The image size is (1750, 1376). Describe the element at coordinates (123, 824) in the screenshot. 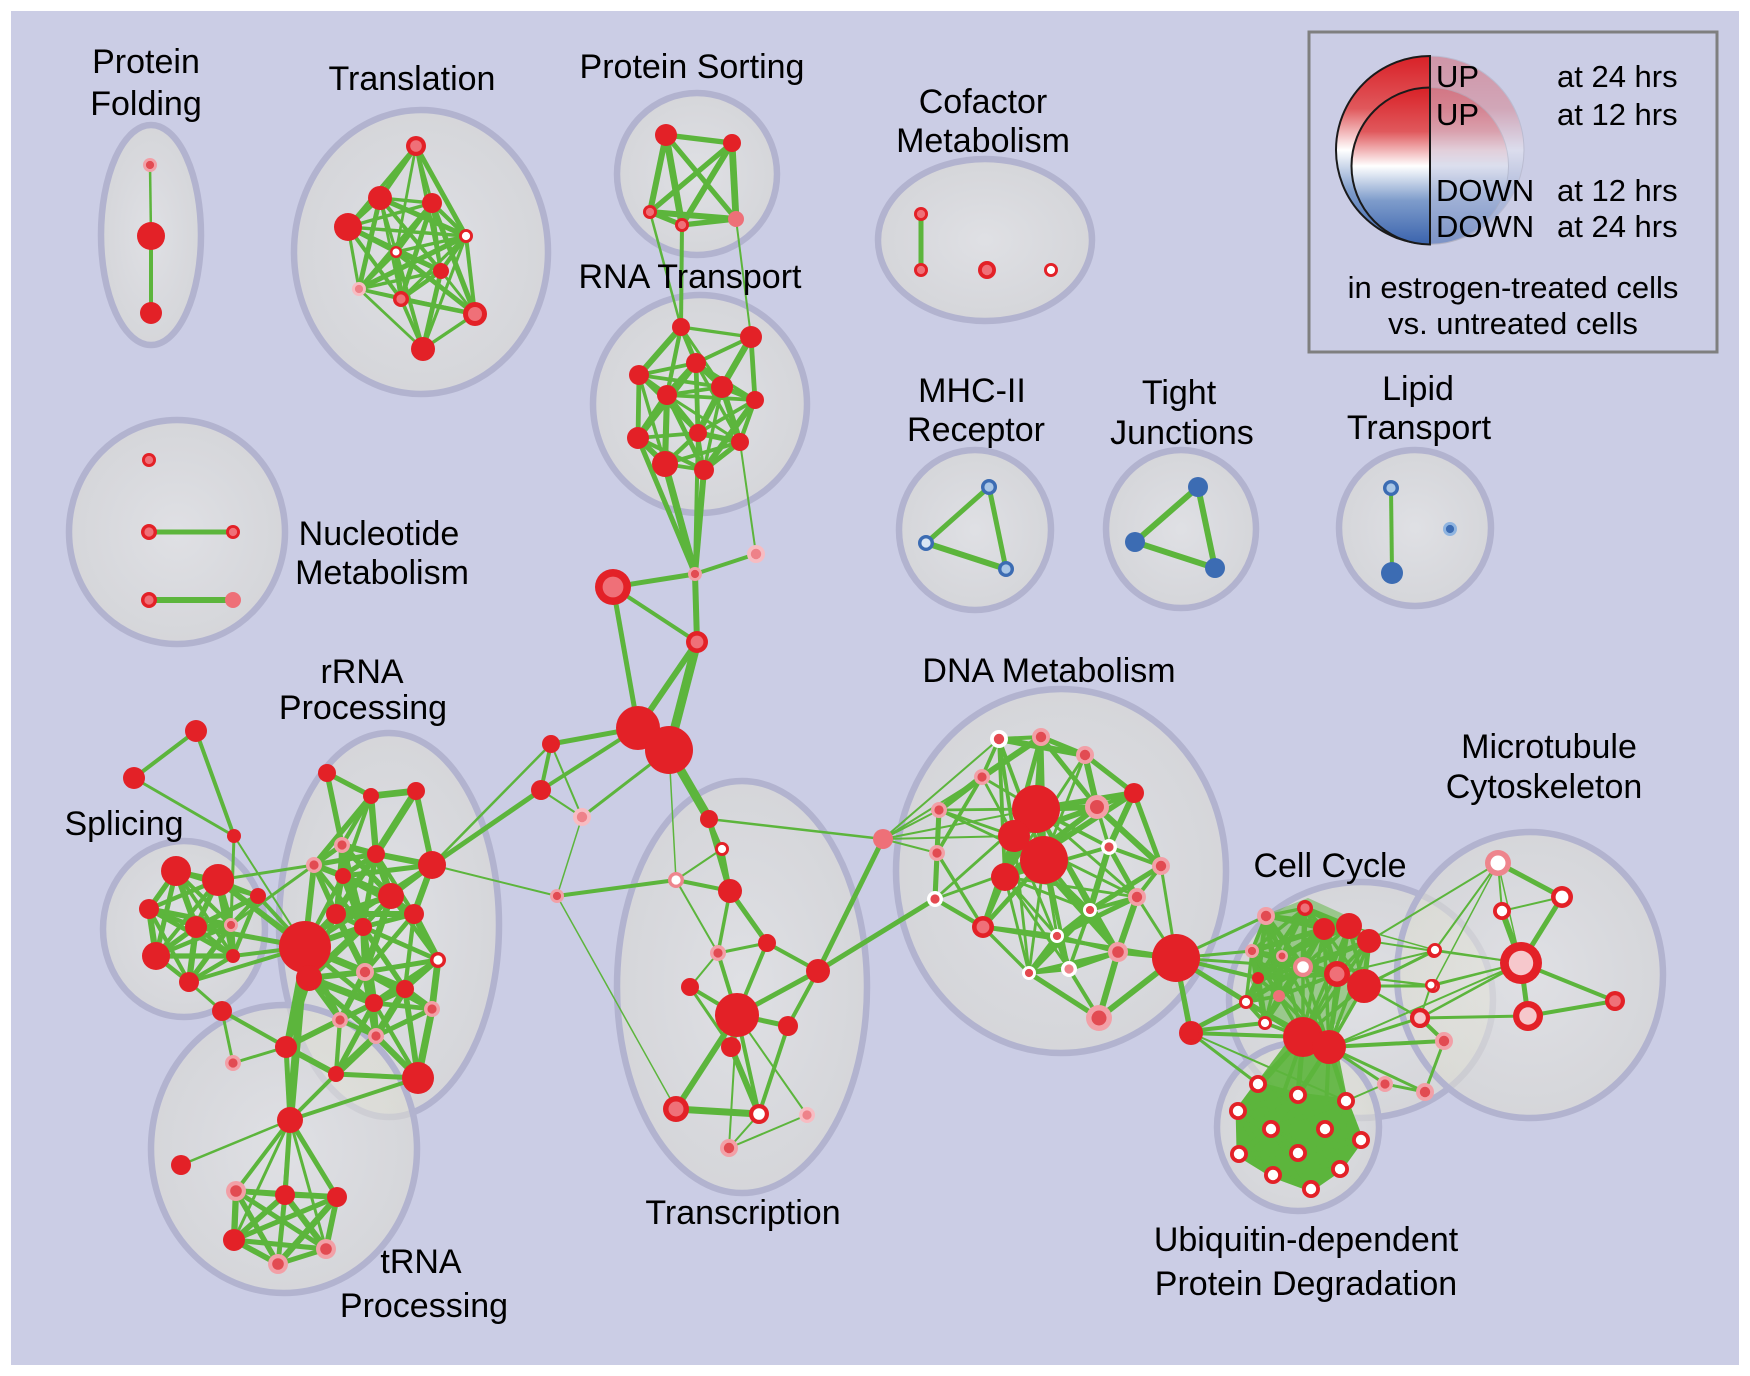

I see `svg-text: Splicing` at that location.